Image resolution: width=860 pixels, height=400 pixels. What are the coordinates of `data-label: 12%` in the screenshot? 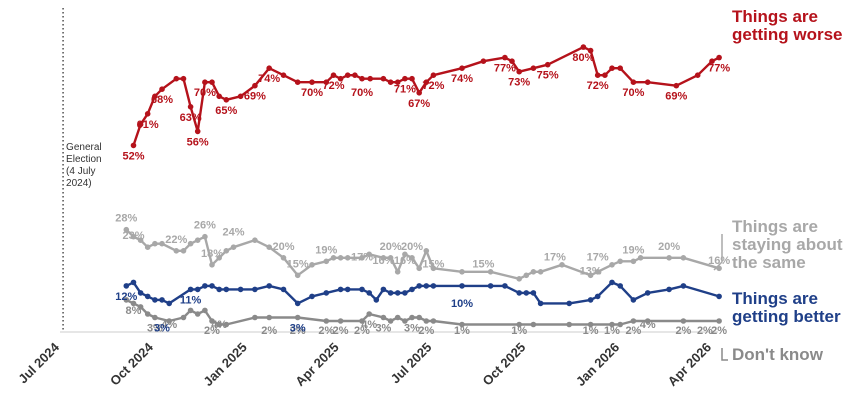 It's located at (126, 297).